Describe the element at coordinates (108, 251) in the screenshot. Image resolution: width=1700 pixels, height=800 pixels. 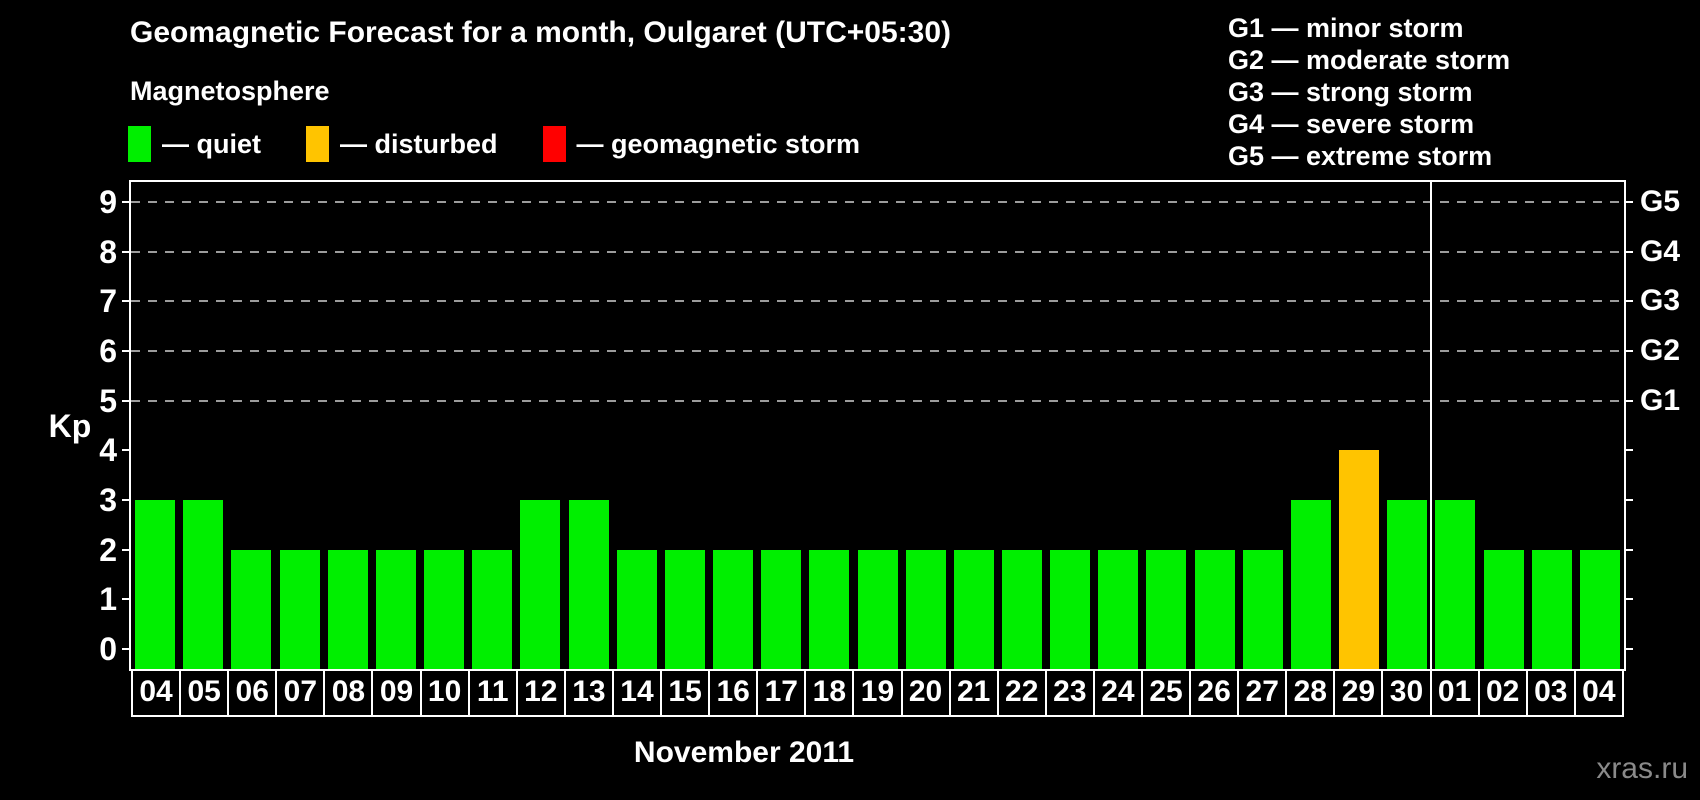
I see `y-axis-label: 8` at that location.